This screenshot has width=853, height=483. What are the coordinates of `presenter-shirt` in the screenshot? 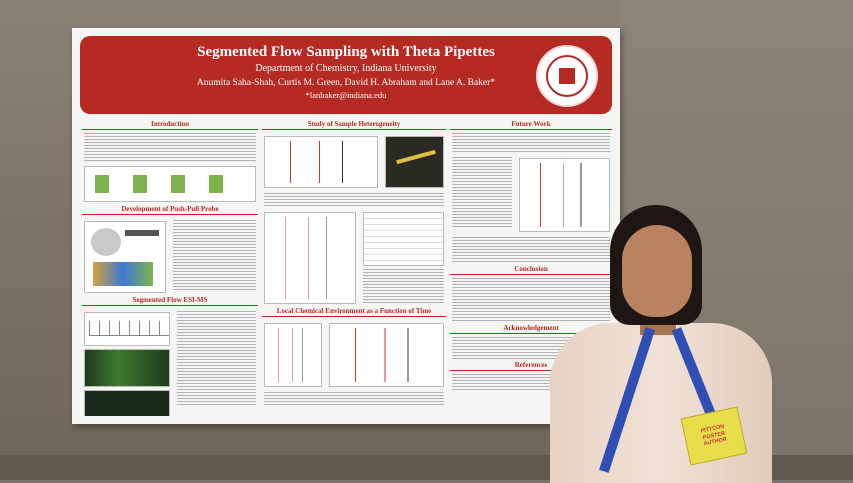 It's located at (661, 403).